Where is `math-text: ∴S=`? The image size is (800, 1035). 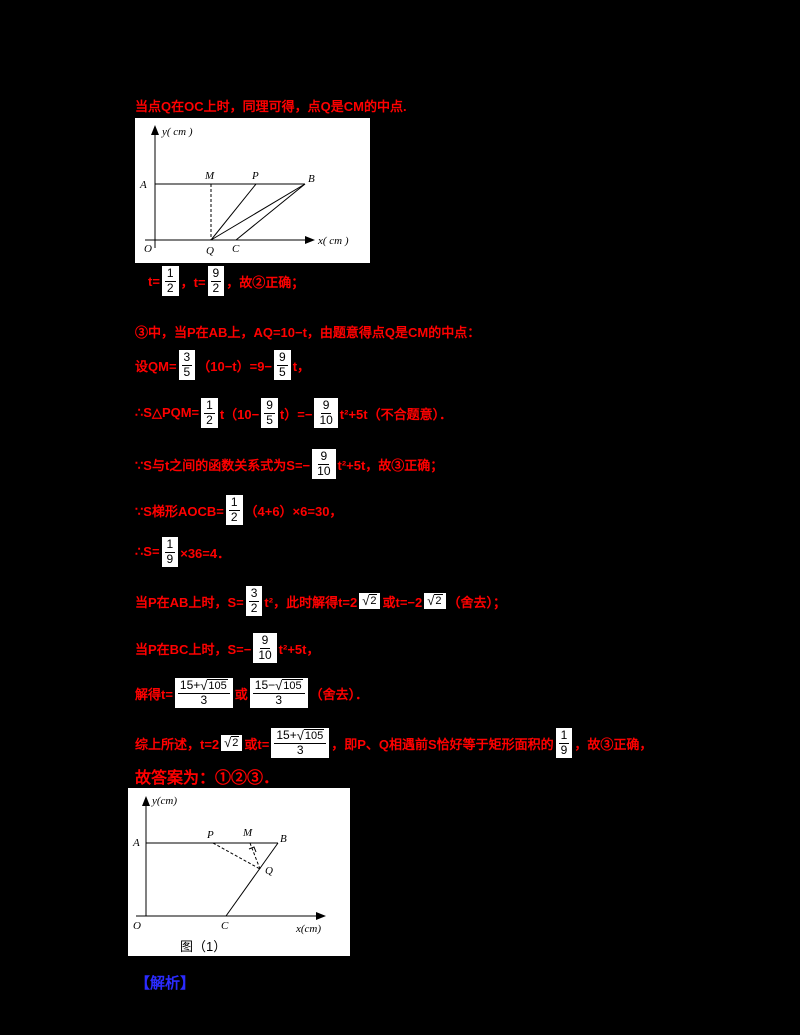 math-text: ∴S= is located at coordinates (147, 551).